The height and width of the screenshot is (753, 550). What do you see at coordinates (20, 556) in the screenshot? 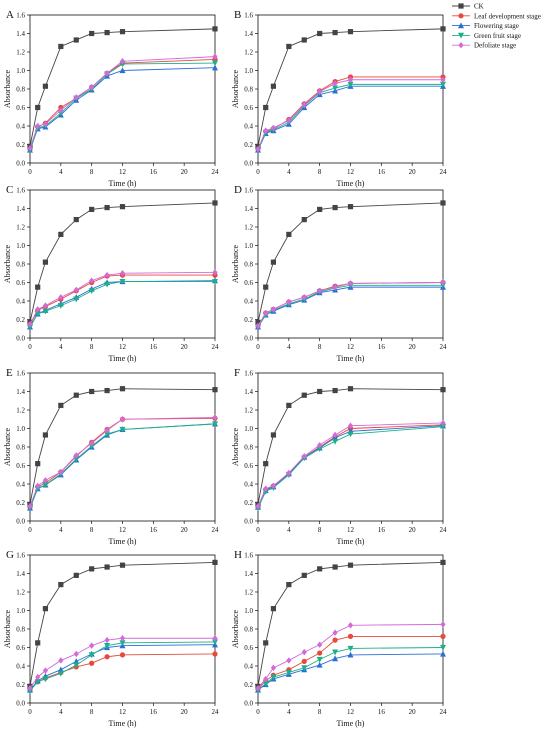
I see `y-tick-label: 1.6` at bounding box center [20, 556].